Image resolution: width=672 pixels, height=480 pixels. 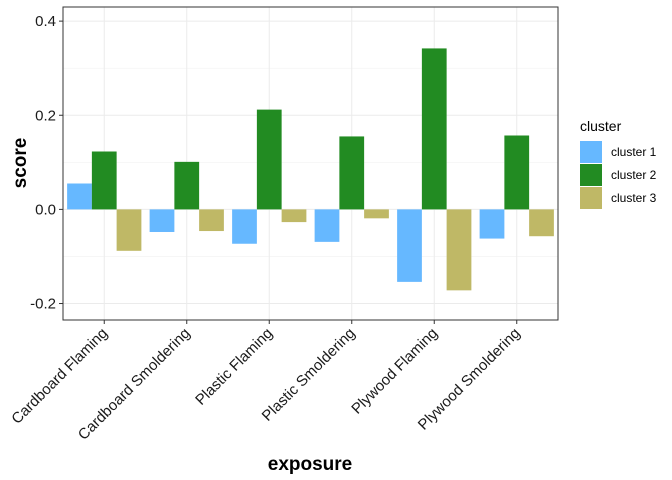 I want to click on y-tick-label: 0.2, so click(x=45, y=115).